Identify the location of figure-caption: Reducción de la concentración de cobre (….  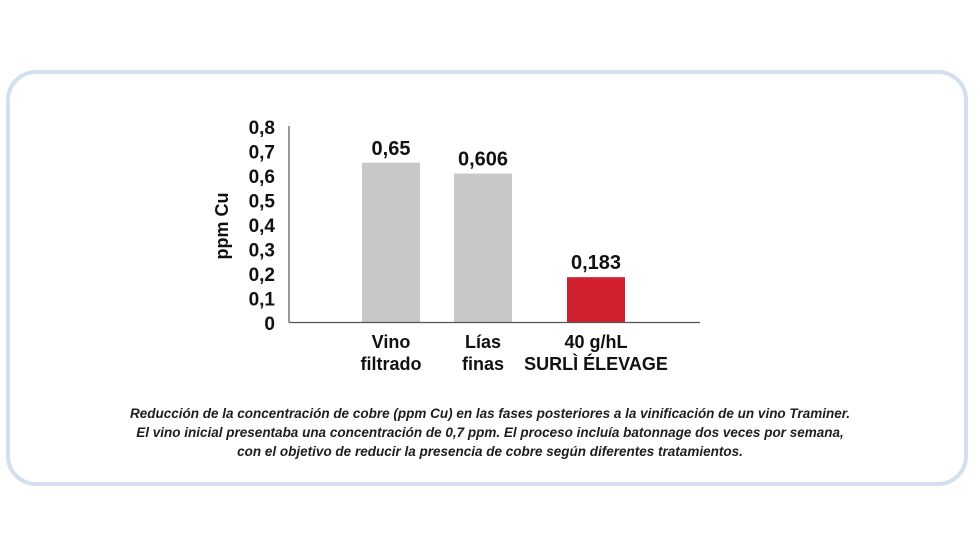
(490, 432).